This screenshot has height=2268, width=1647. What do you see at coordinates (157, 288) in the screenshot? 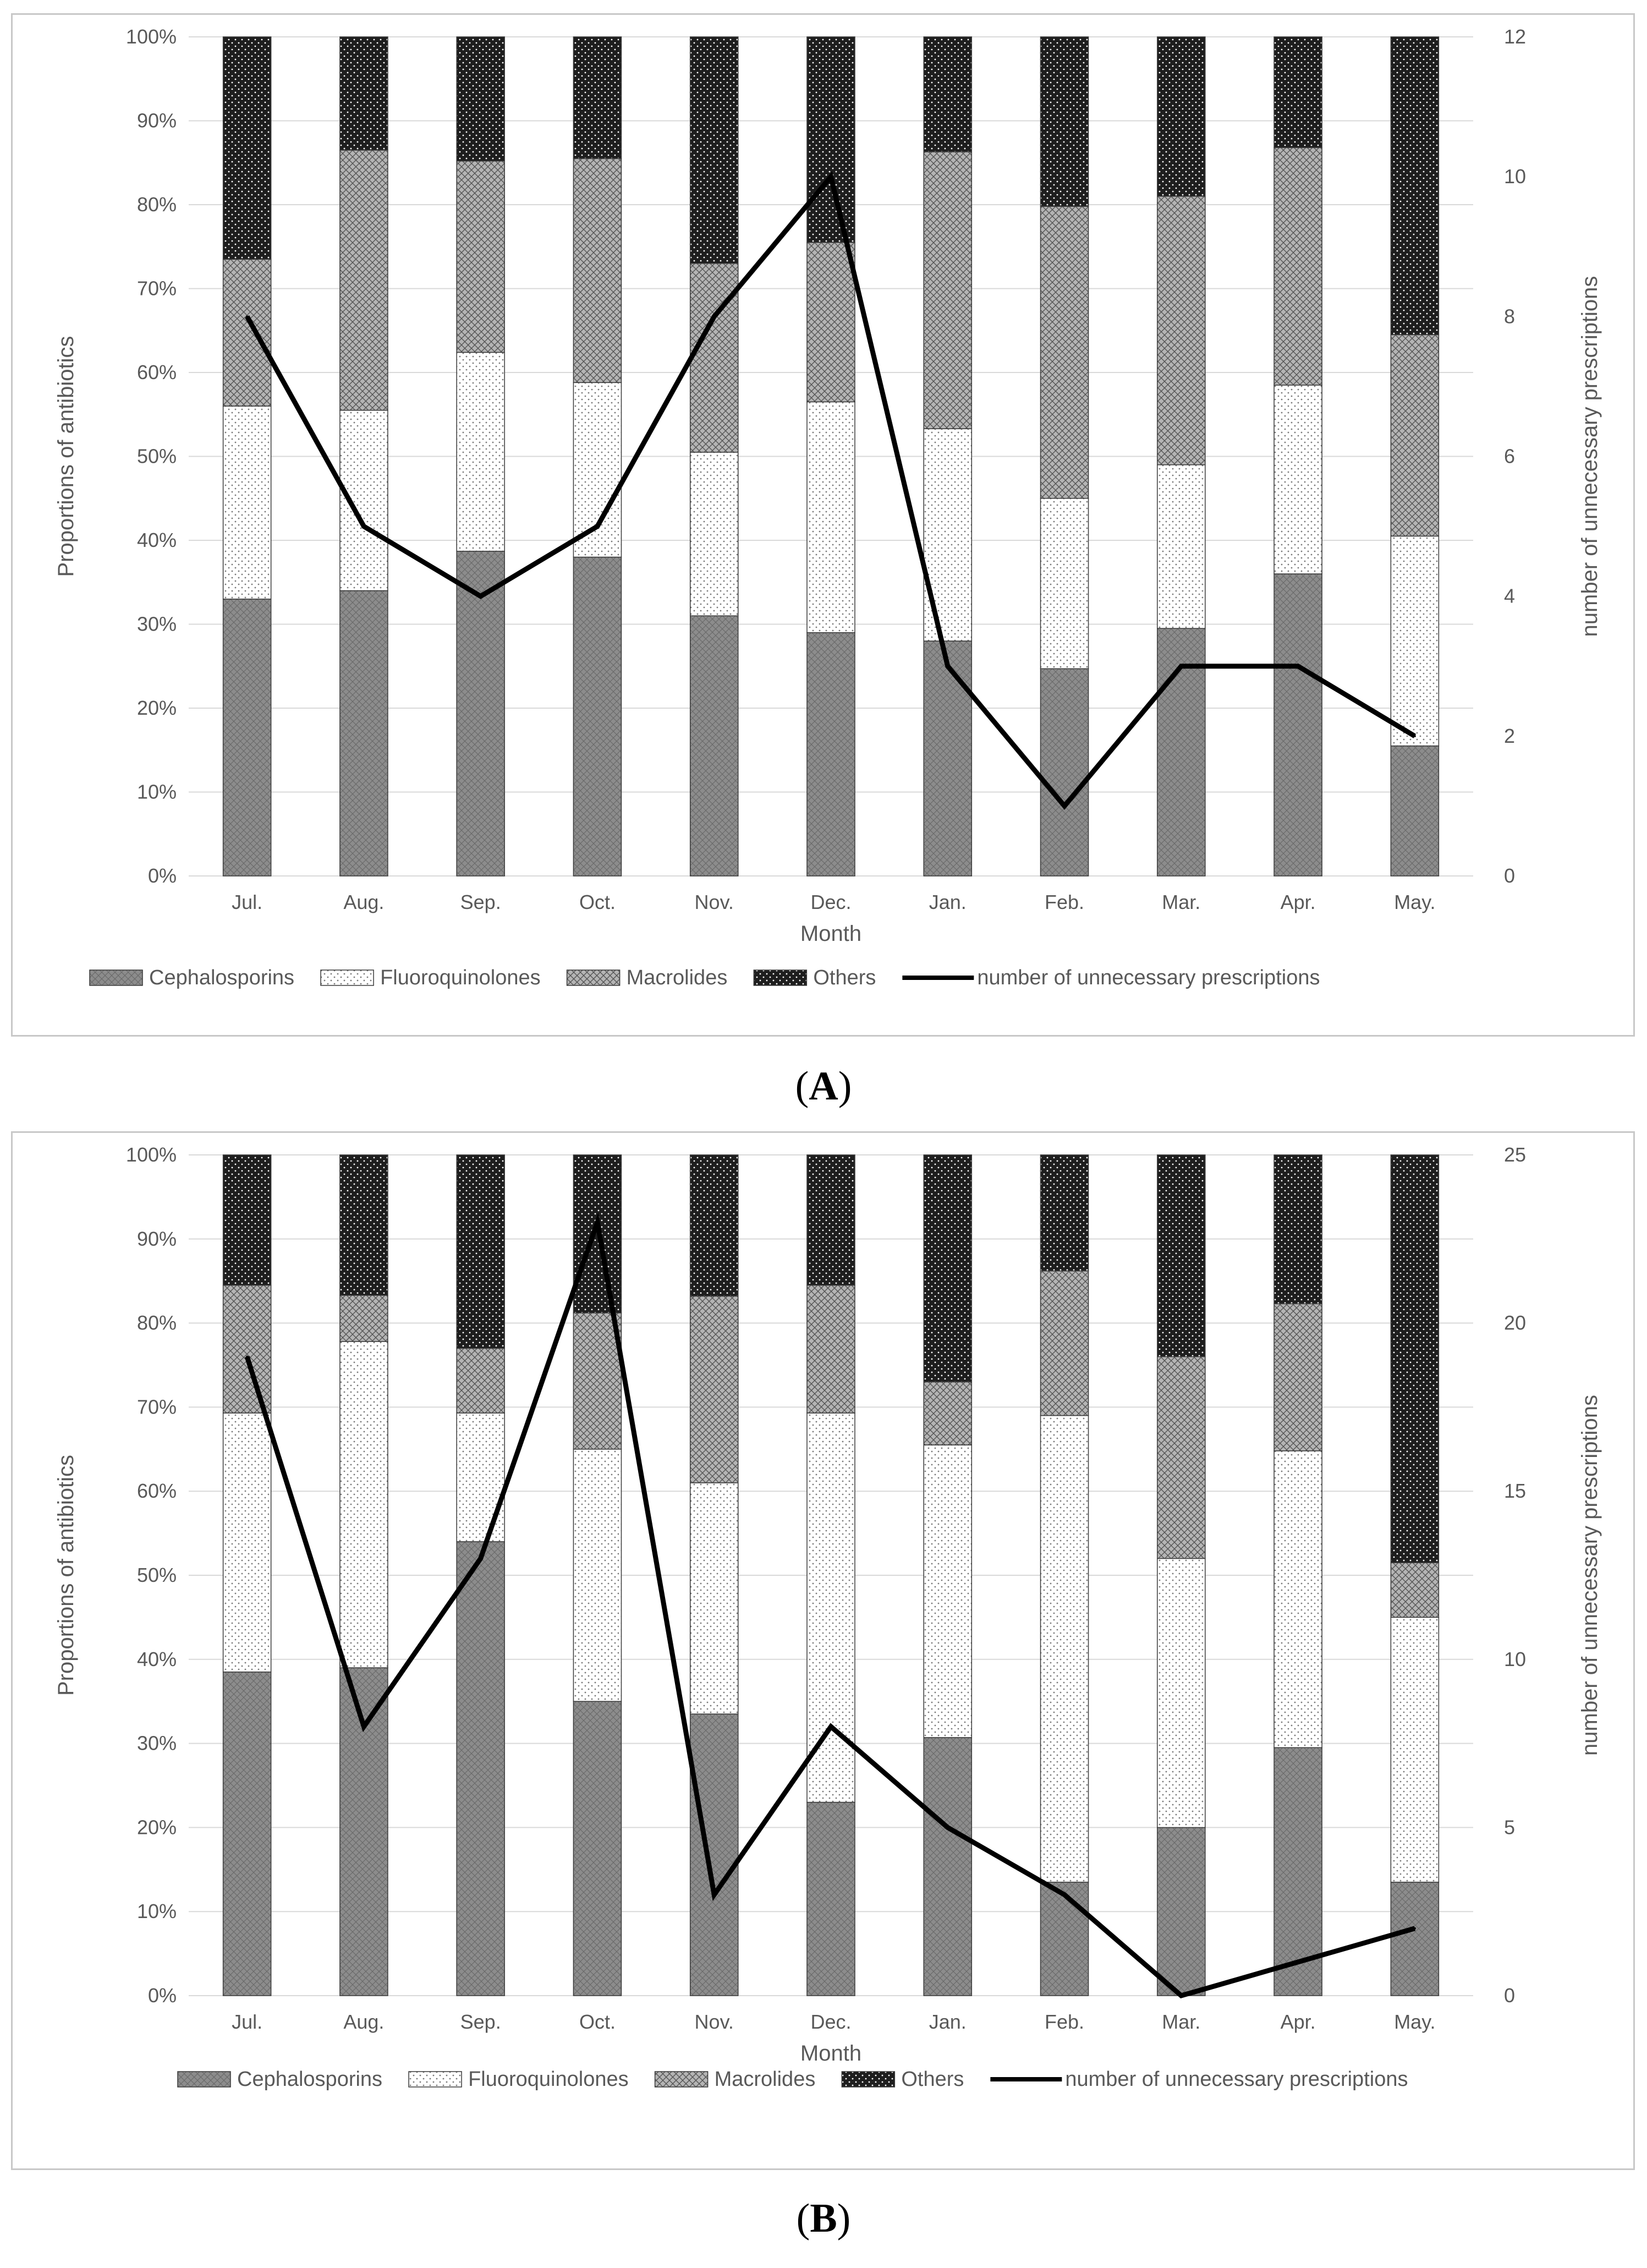
I see `y-tick-label: 70%` at bounding box center [157, 288].